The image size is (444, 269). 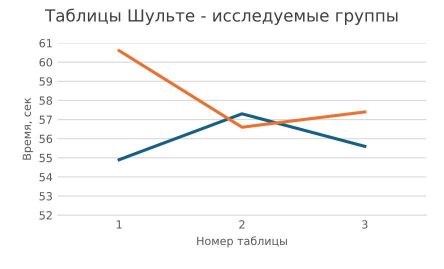 What do you see at coordinates (45, 43) in the screenshot?
I see `y-tick-label: 61` at bounding box center [45, 43].